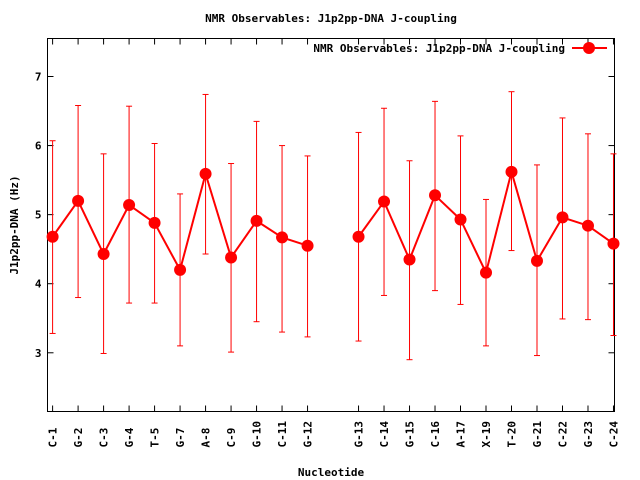 Image resolution: width=640 pixels, height=480 pixels. I want to click on x-tick-label: C-22, so click(562, 434).